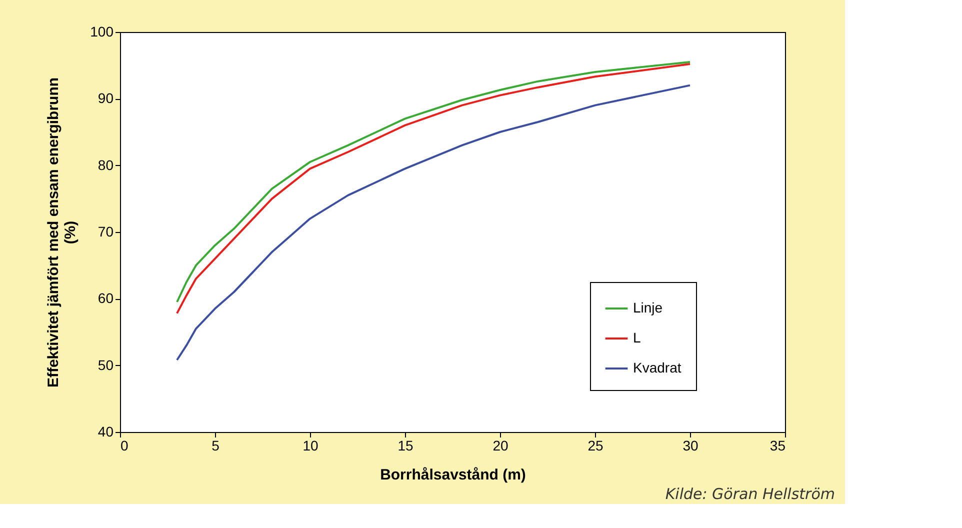 This screenshot has height=528, width=962. Describe the element at coordinates (453, 475) in the screenshot. I see `x-axis-title: Borrhålsavstånd (m)` at that location.